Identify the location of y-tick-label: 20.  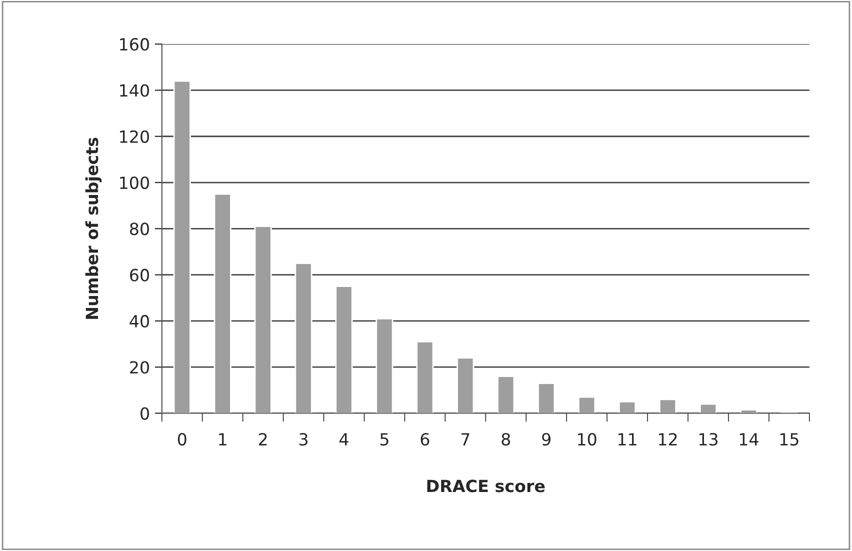
(139, 367).